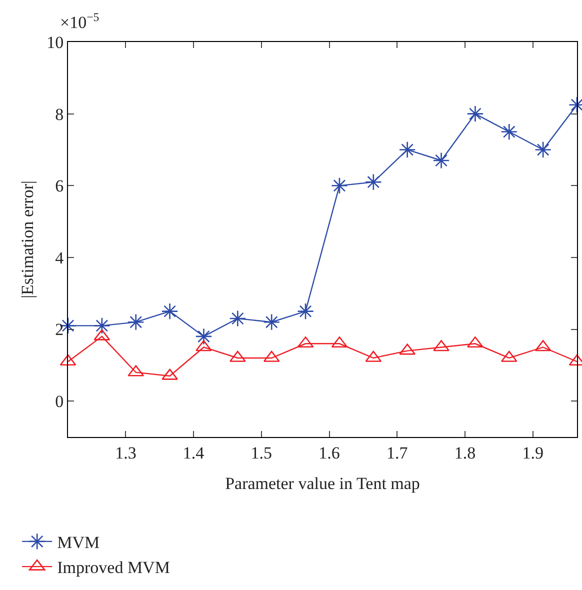  I want to click on legend-label: Improved MVM, so click(113, 568).